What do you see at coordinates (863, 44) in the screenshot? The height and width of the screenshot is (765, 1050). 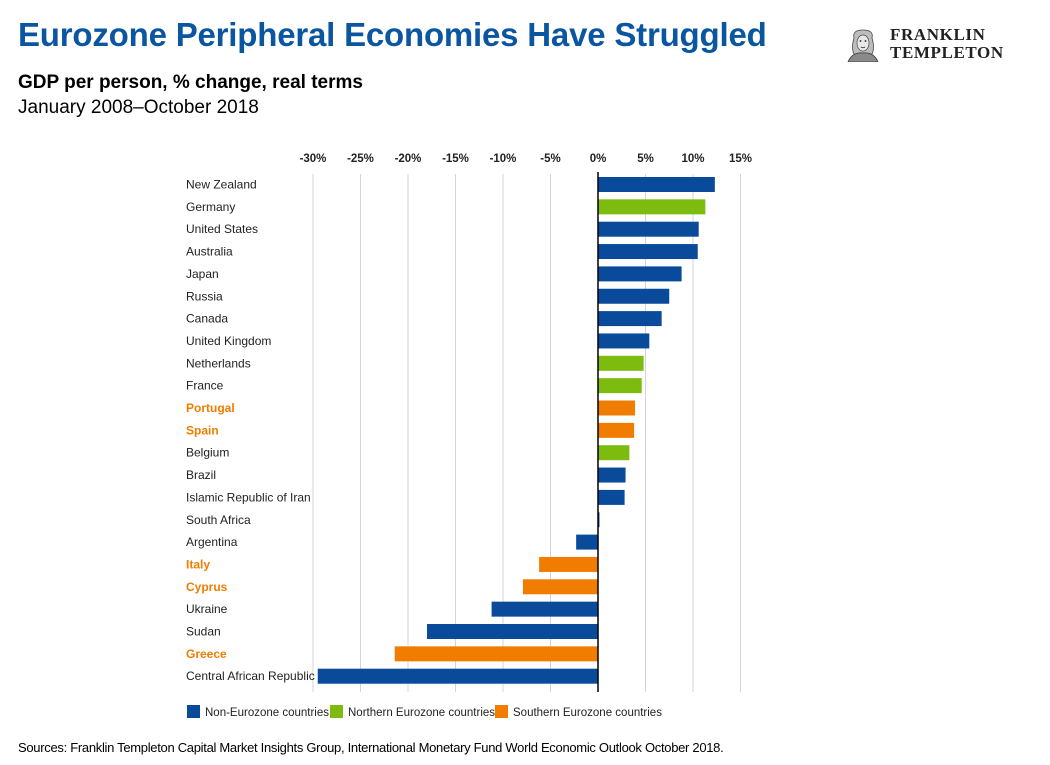 I see `benjamin-franklin-portrait-icon` at bounding box center [863, 44].